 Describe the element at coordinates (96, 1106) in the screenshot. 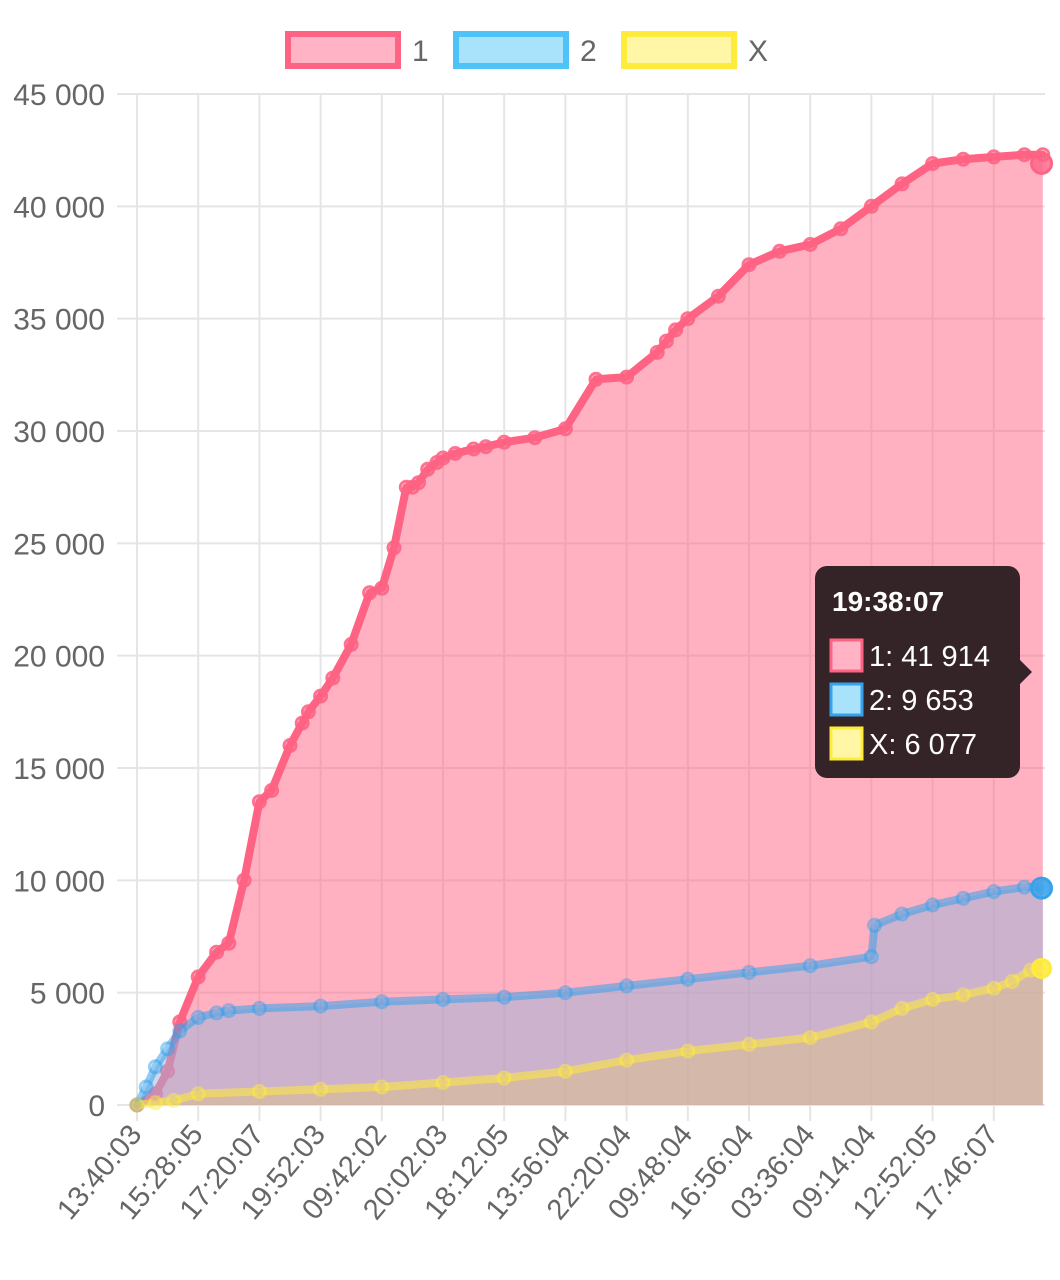

I see `y-tick-label: 0` at that location.